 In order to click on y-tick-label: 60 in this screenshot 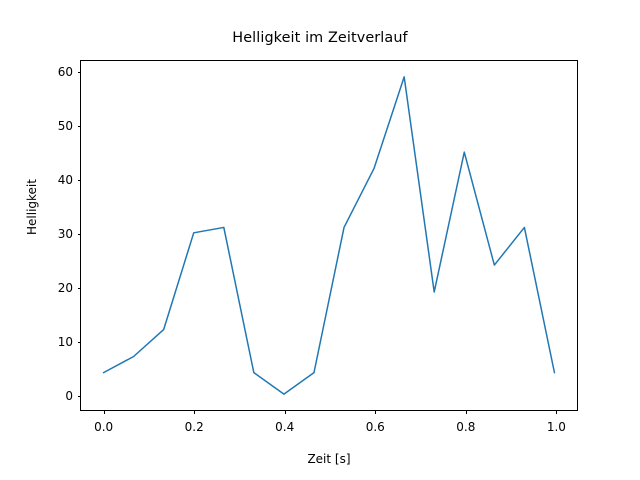, I will do `click(65, 71)`.